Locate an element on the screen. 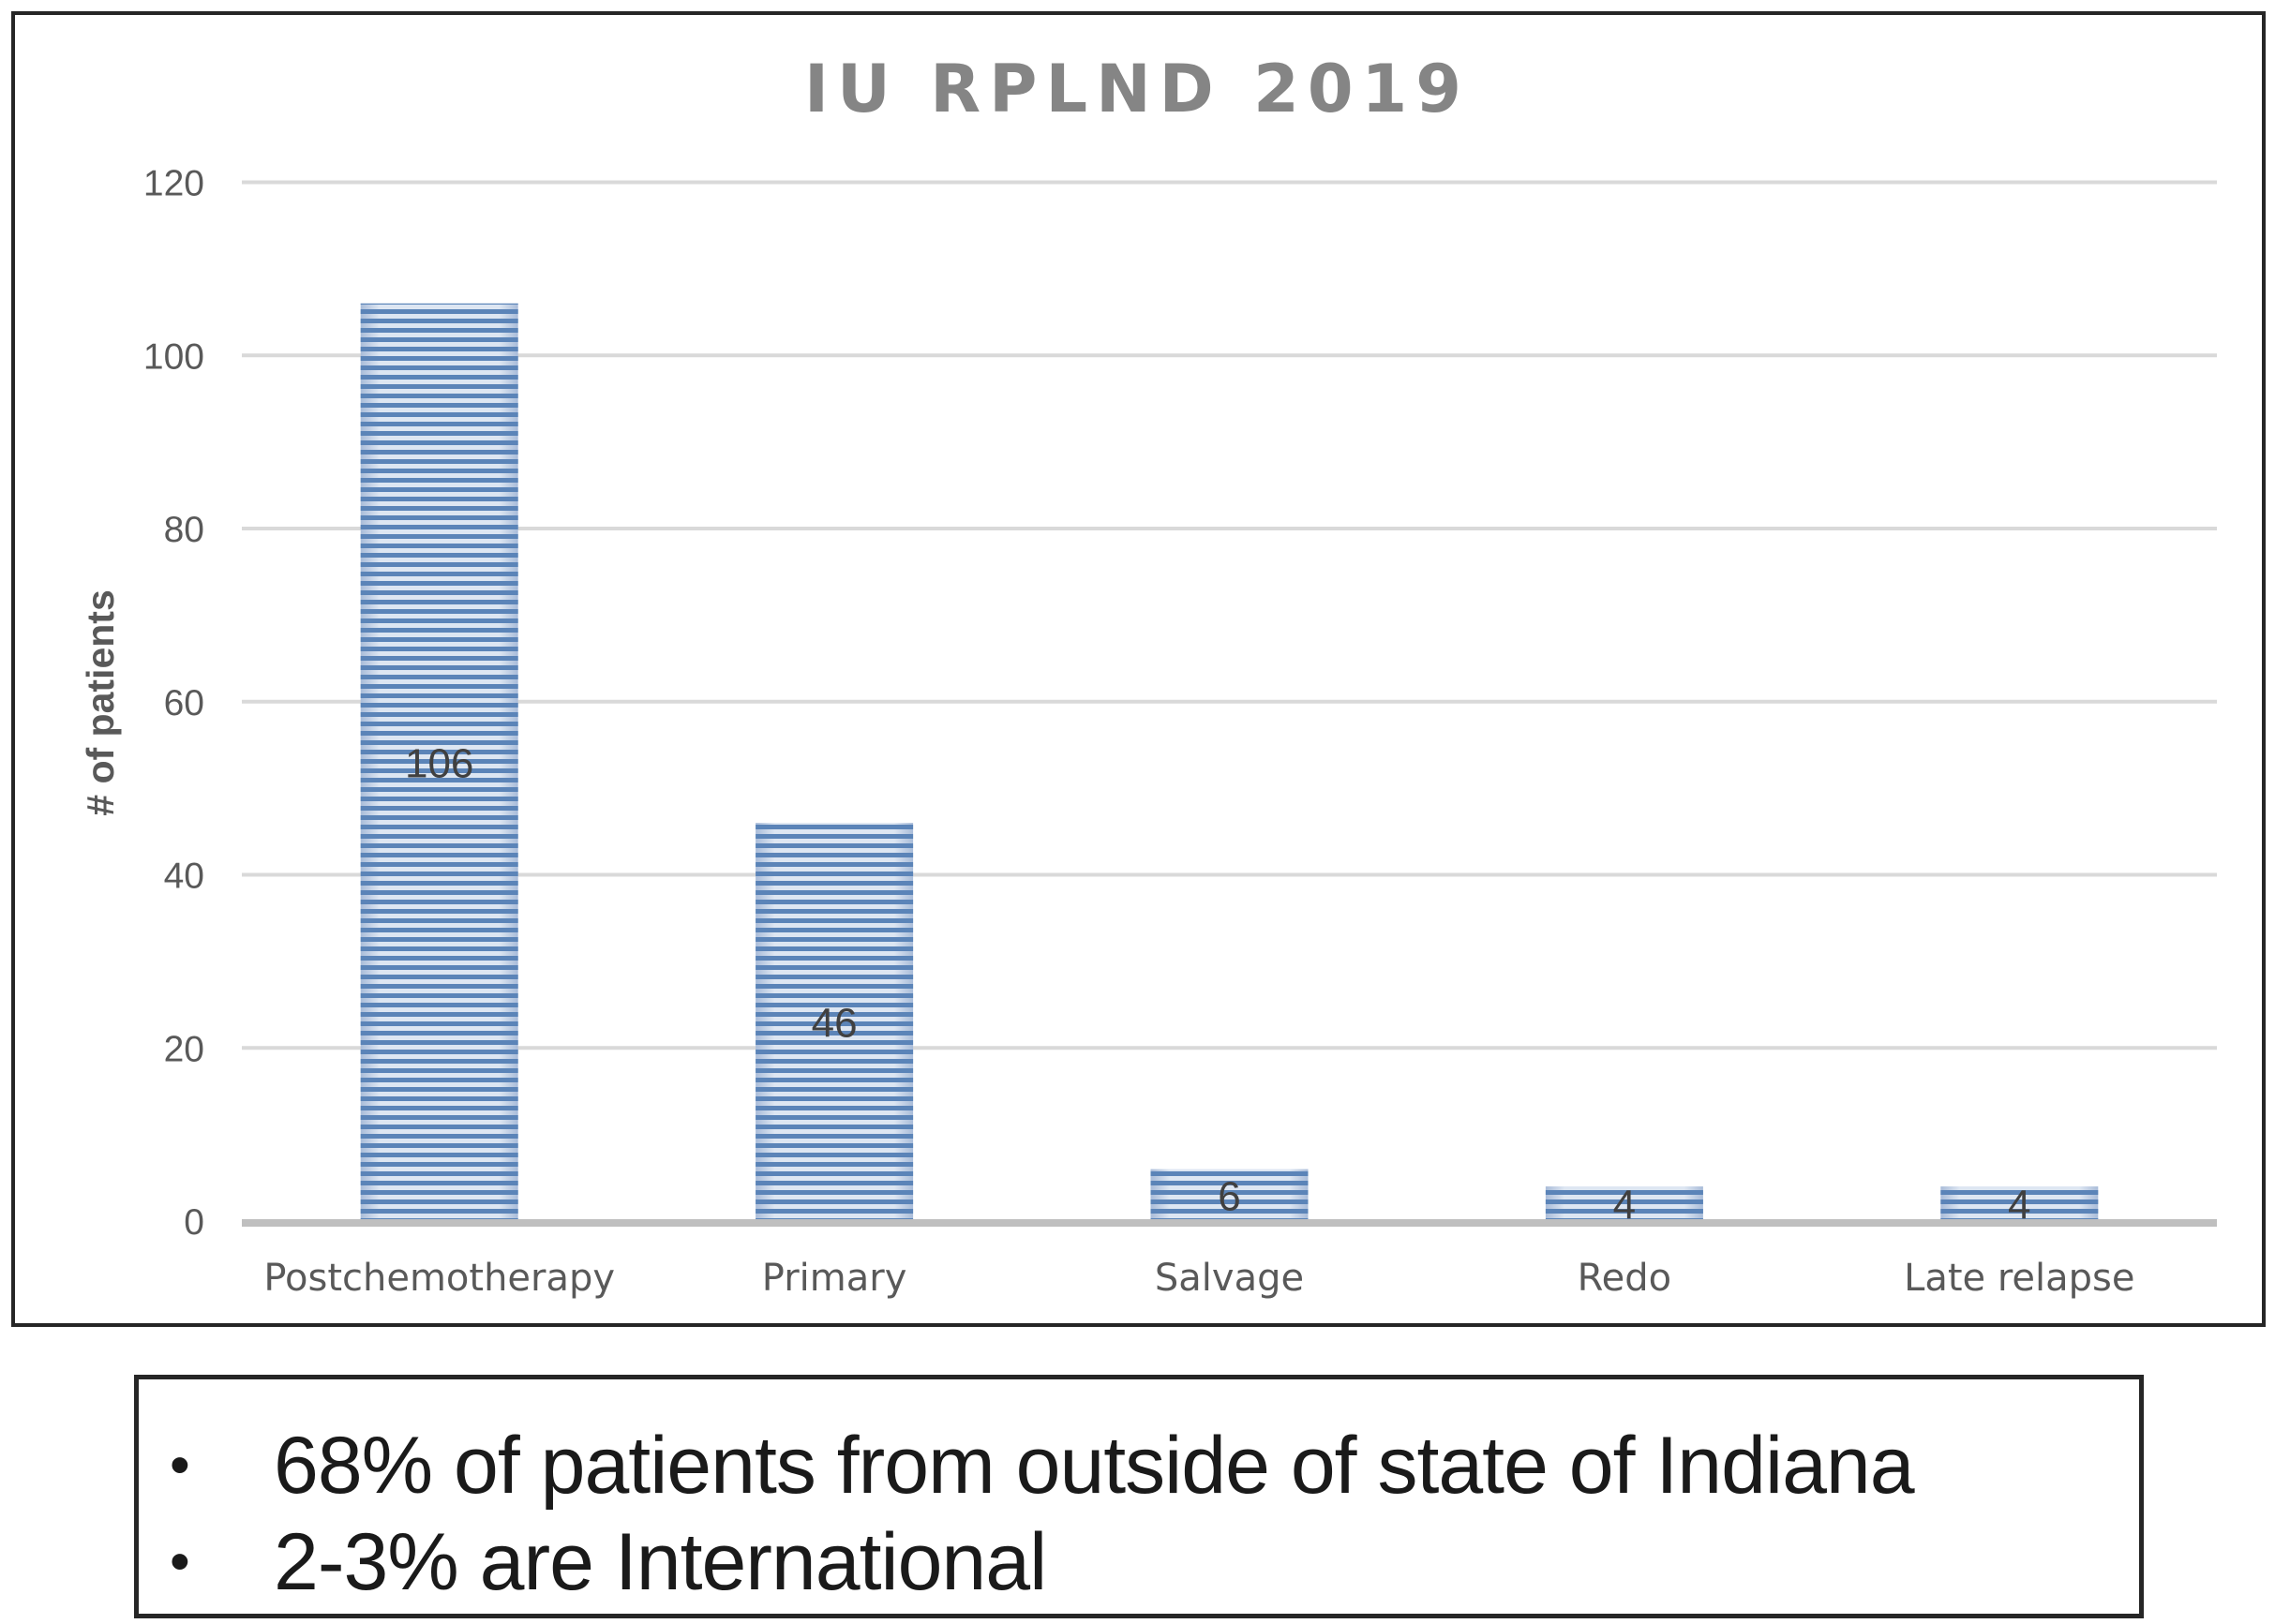 The width and height of the screenshot is (2275, 1624). y-tick-label: 20 is located at coordinates (184, 1049).